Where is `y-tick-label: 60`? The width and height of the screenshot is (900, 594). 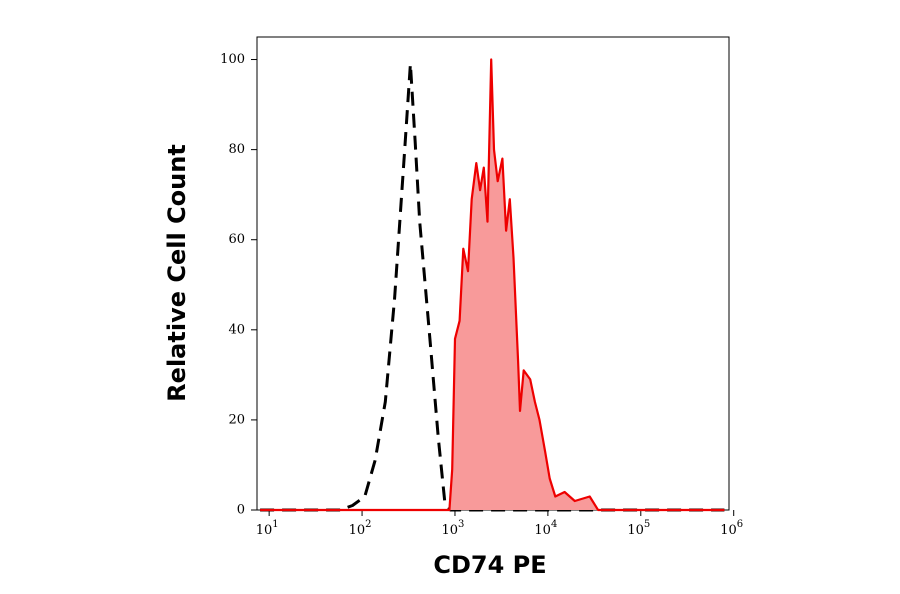 y-tick-label: 60 is located at coordinates (236, 239).